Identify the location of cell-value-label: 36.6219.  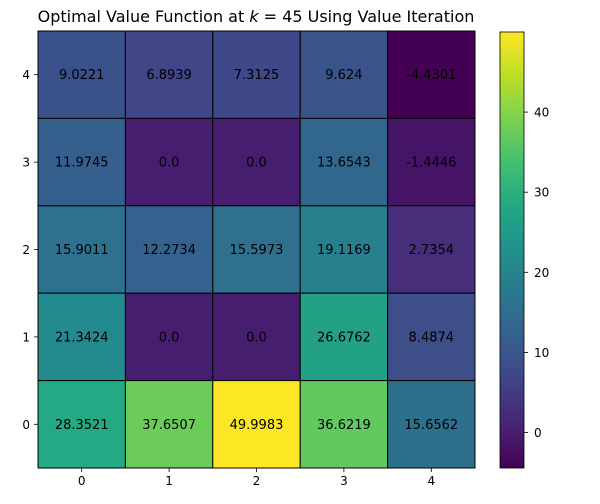
(344, 425).